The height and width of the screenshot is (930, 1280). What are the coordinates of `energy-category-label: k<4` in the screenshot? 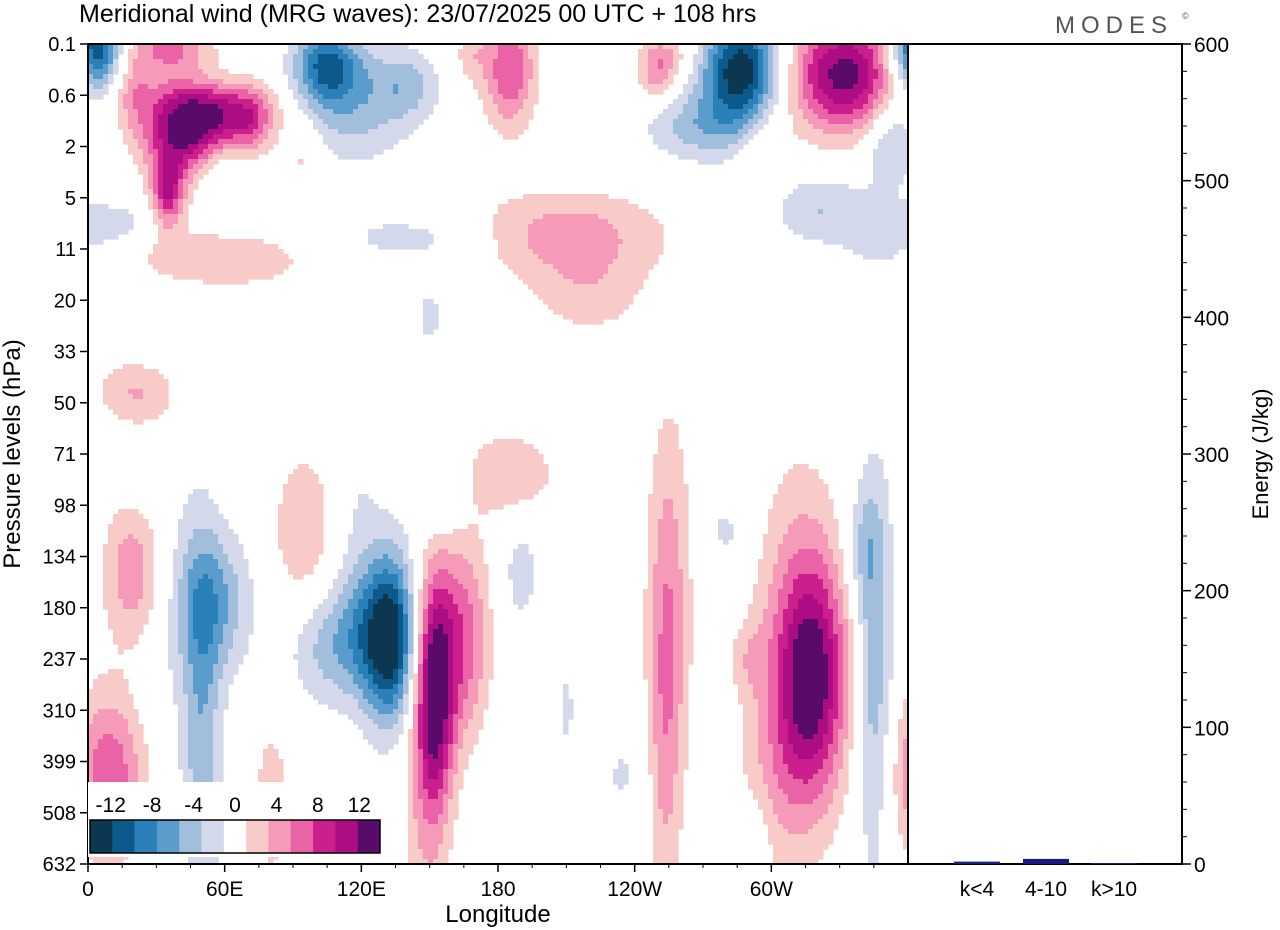 It's located at (977, 889).